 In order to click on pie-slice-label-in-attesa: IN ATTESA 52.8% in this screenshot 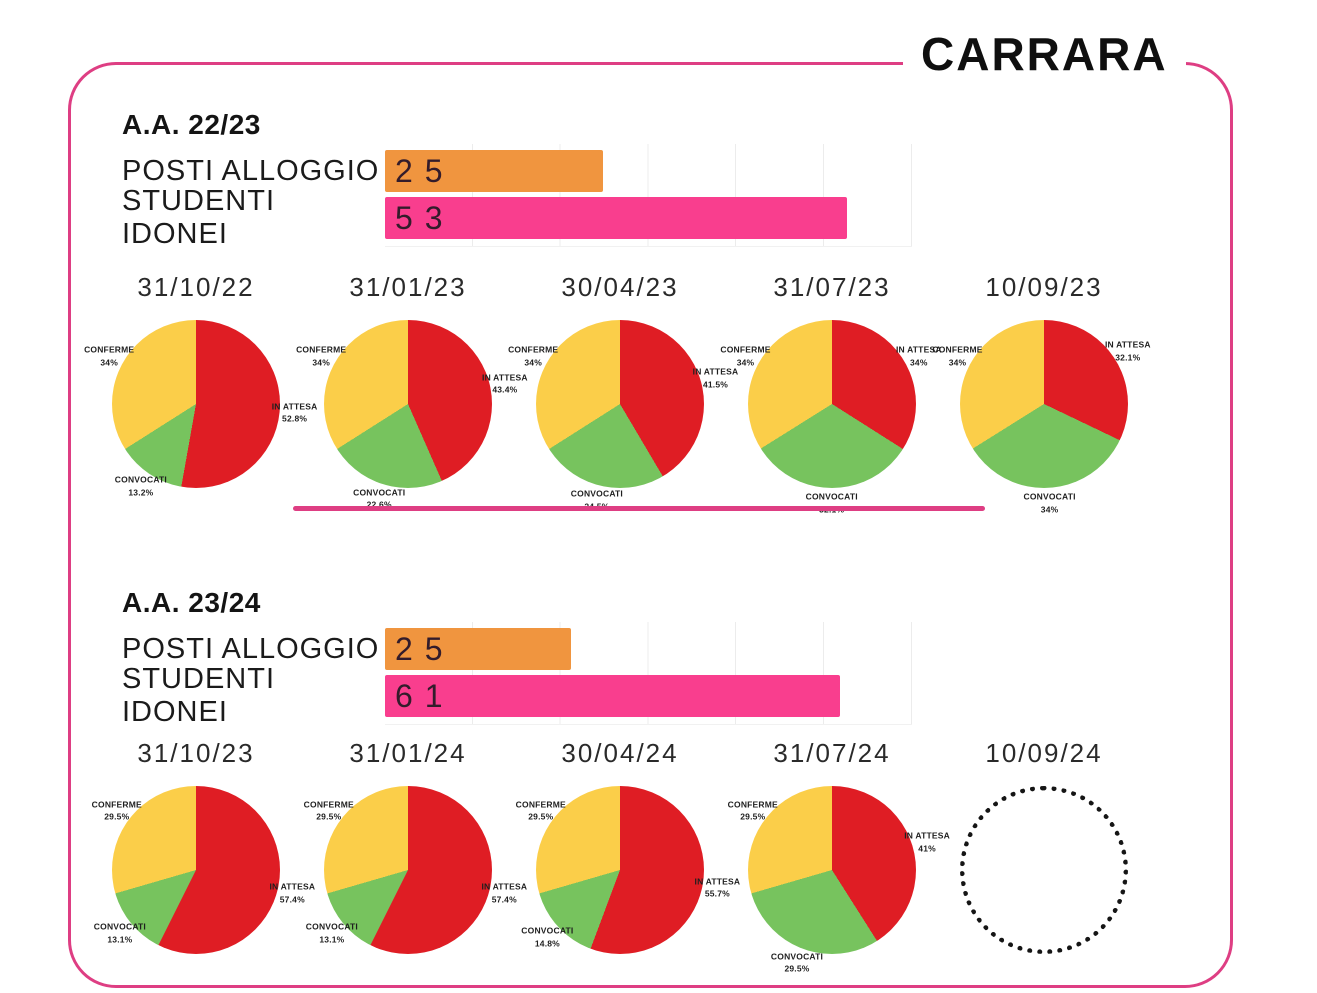, I will do `click(295, 413)`.